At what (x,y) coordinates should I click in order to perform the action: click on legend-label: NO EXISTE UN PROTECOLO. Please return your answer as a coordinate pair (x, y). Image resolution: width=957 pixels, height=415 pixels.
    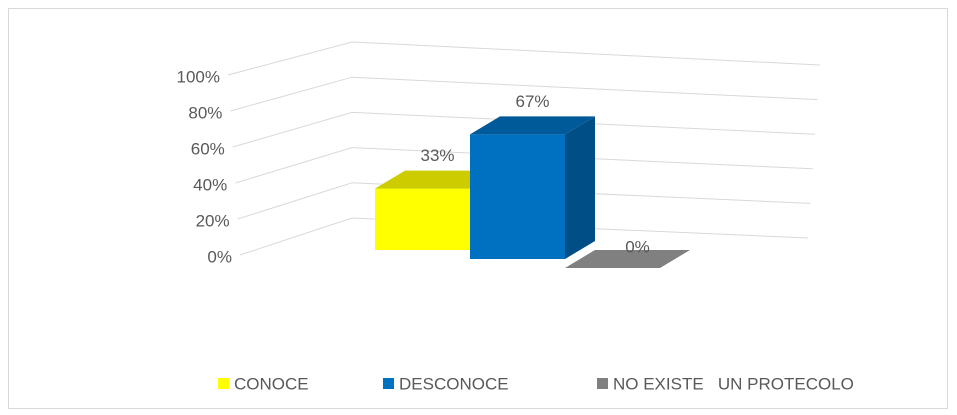
    Looking at the image, I should click on (733, 383).